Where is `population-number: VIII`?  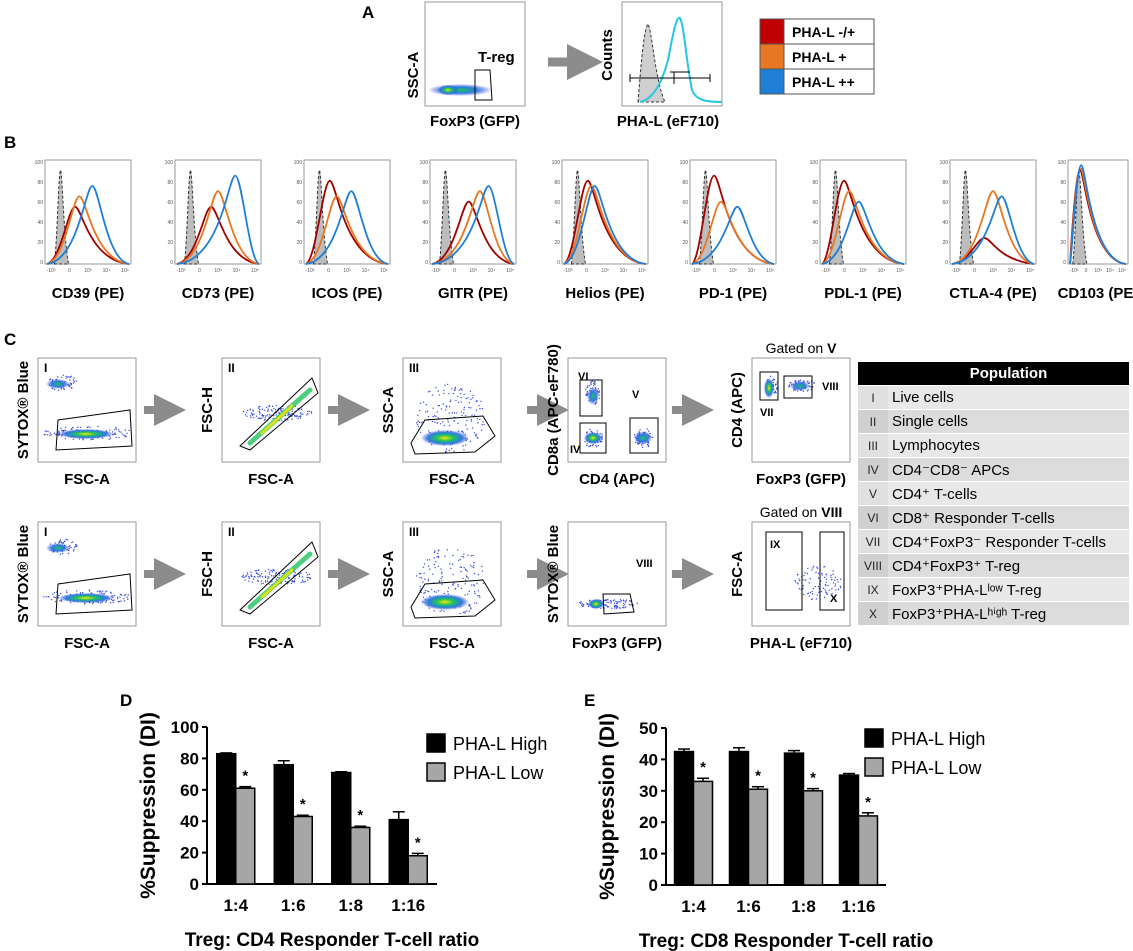
population-number: VIII is located at coordinates (873, 565).